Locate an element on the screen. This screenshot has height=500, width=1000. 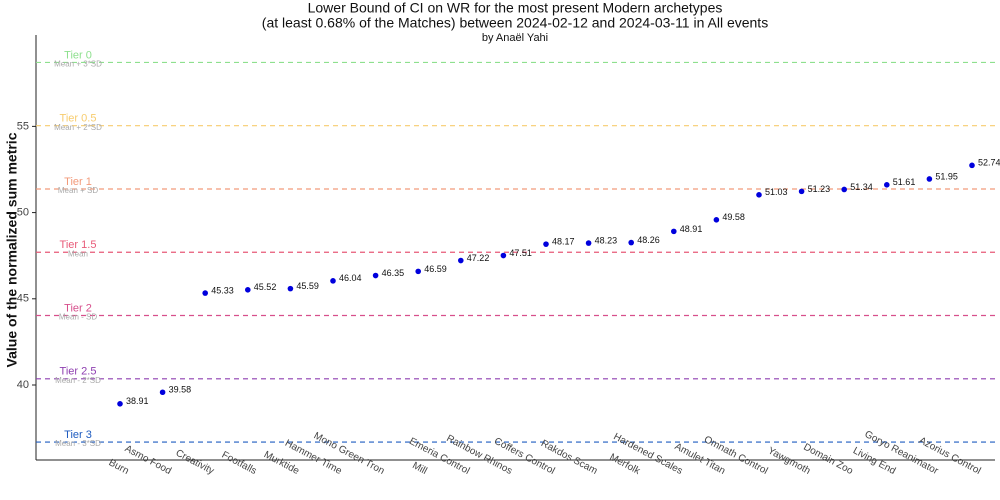
data-label: 51.23 is located at coordinates (819, 189).